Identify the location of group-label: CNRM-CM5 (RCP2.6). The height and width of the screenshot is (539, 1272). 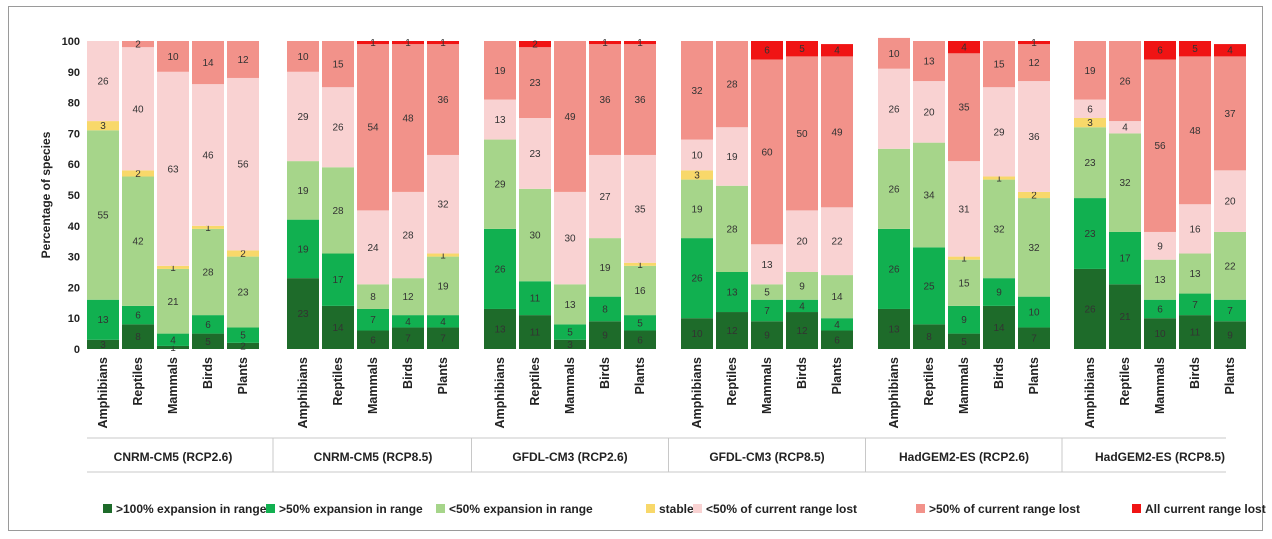
(173, 457).